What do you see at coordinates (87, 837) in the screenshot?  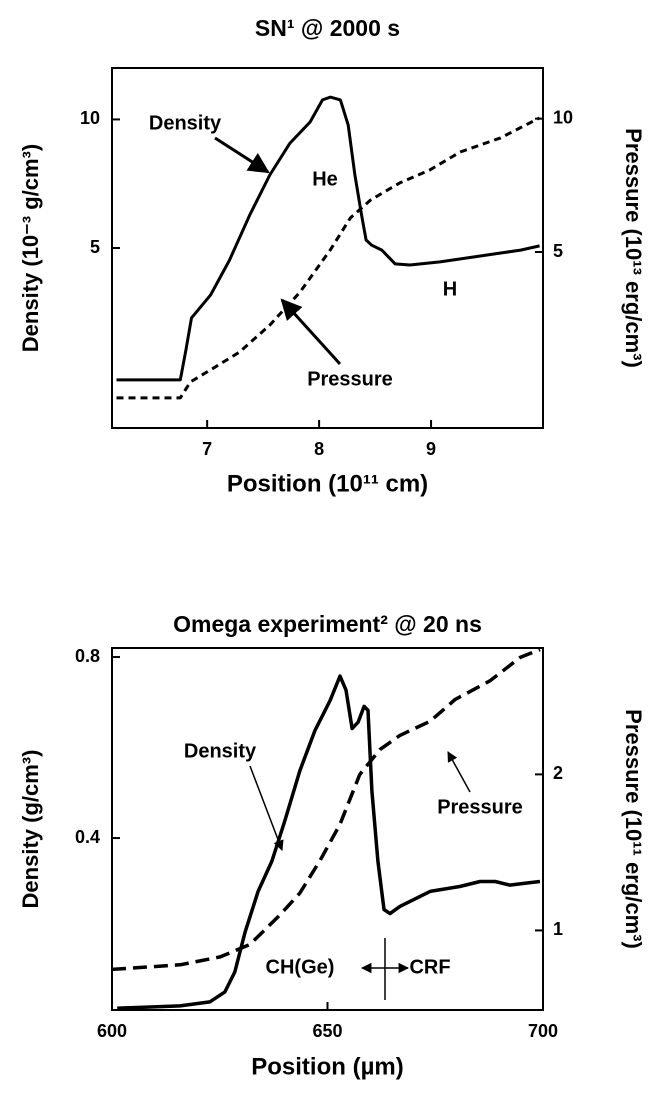 I see `y-tick-label: 0.4` at bounding box center [87, 837].